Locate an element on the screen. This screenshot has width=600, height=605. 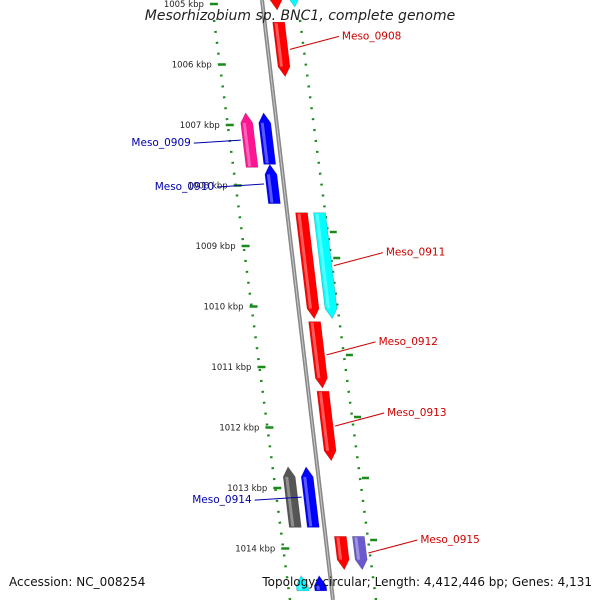
label-leader-g14 is located at coordinates (392, 546).